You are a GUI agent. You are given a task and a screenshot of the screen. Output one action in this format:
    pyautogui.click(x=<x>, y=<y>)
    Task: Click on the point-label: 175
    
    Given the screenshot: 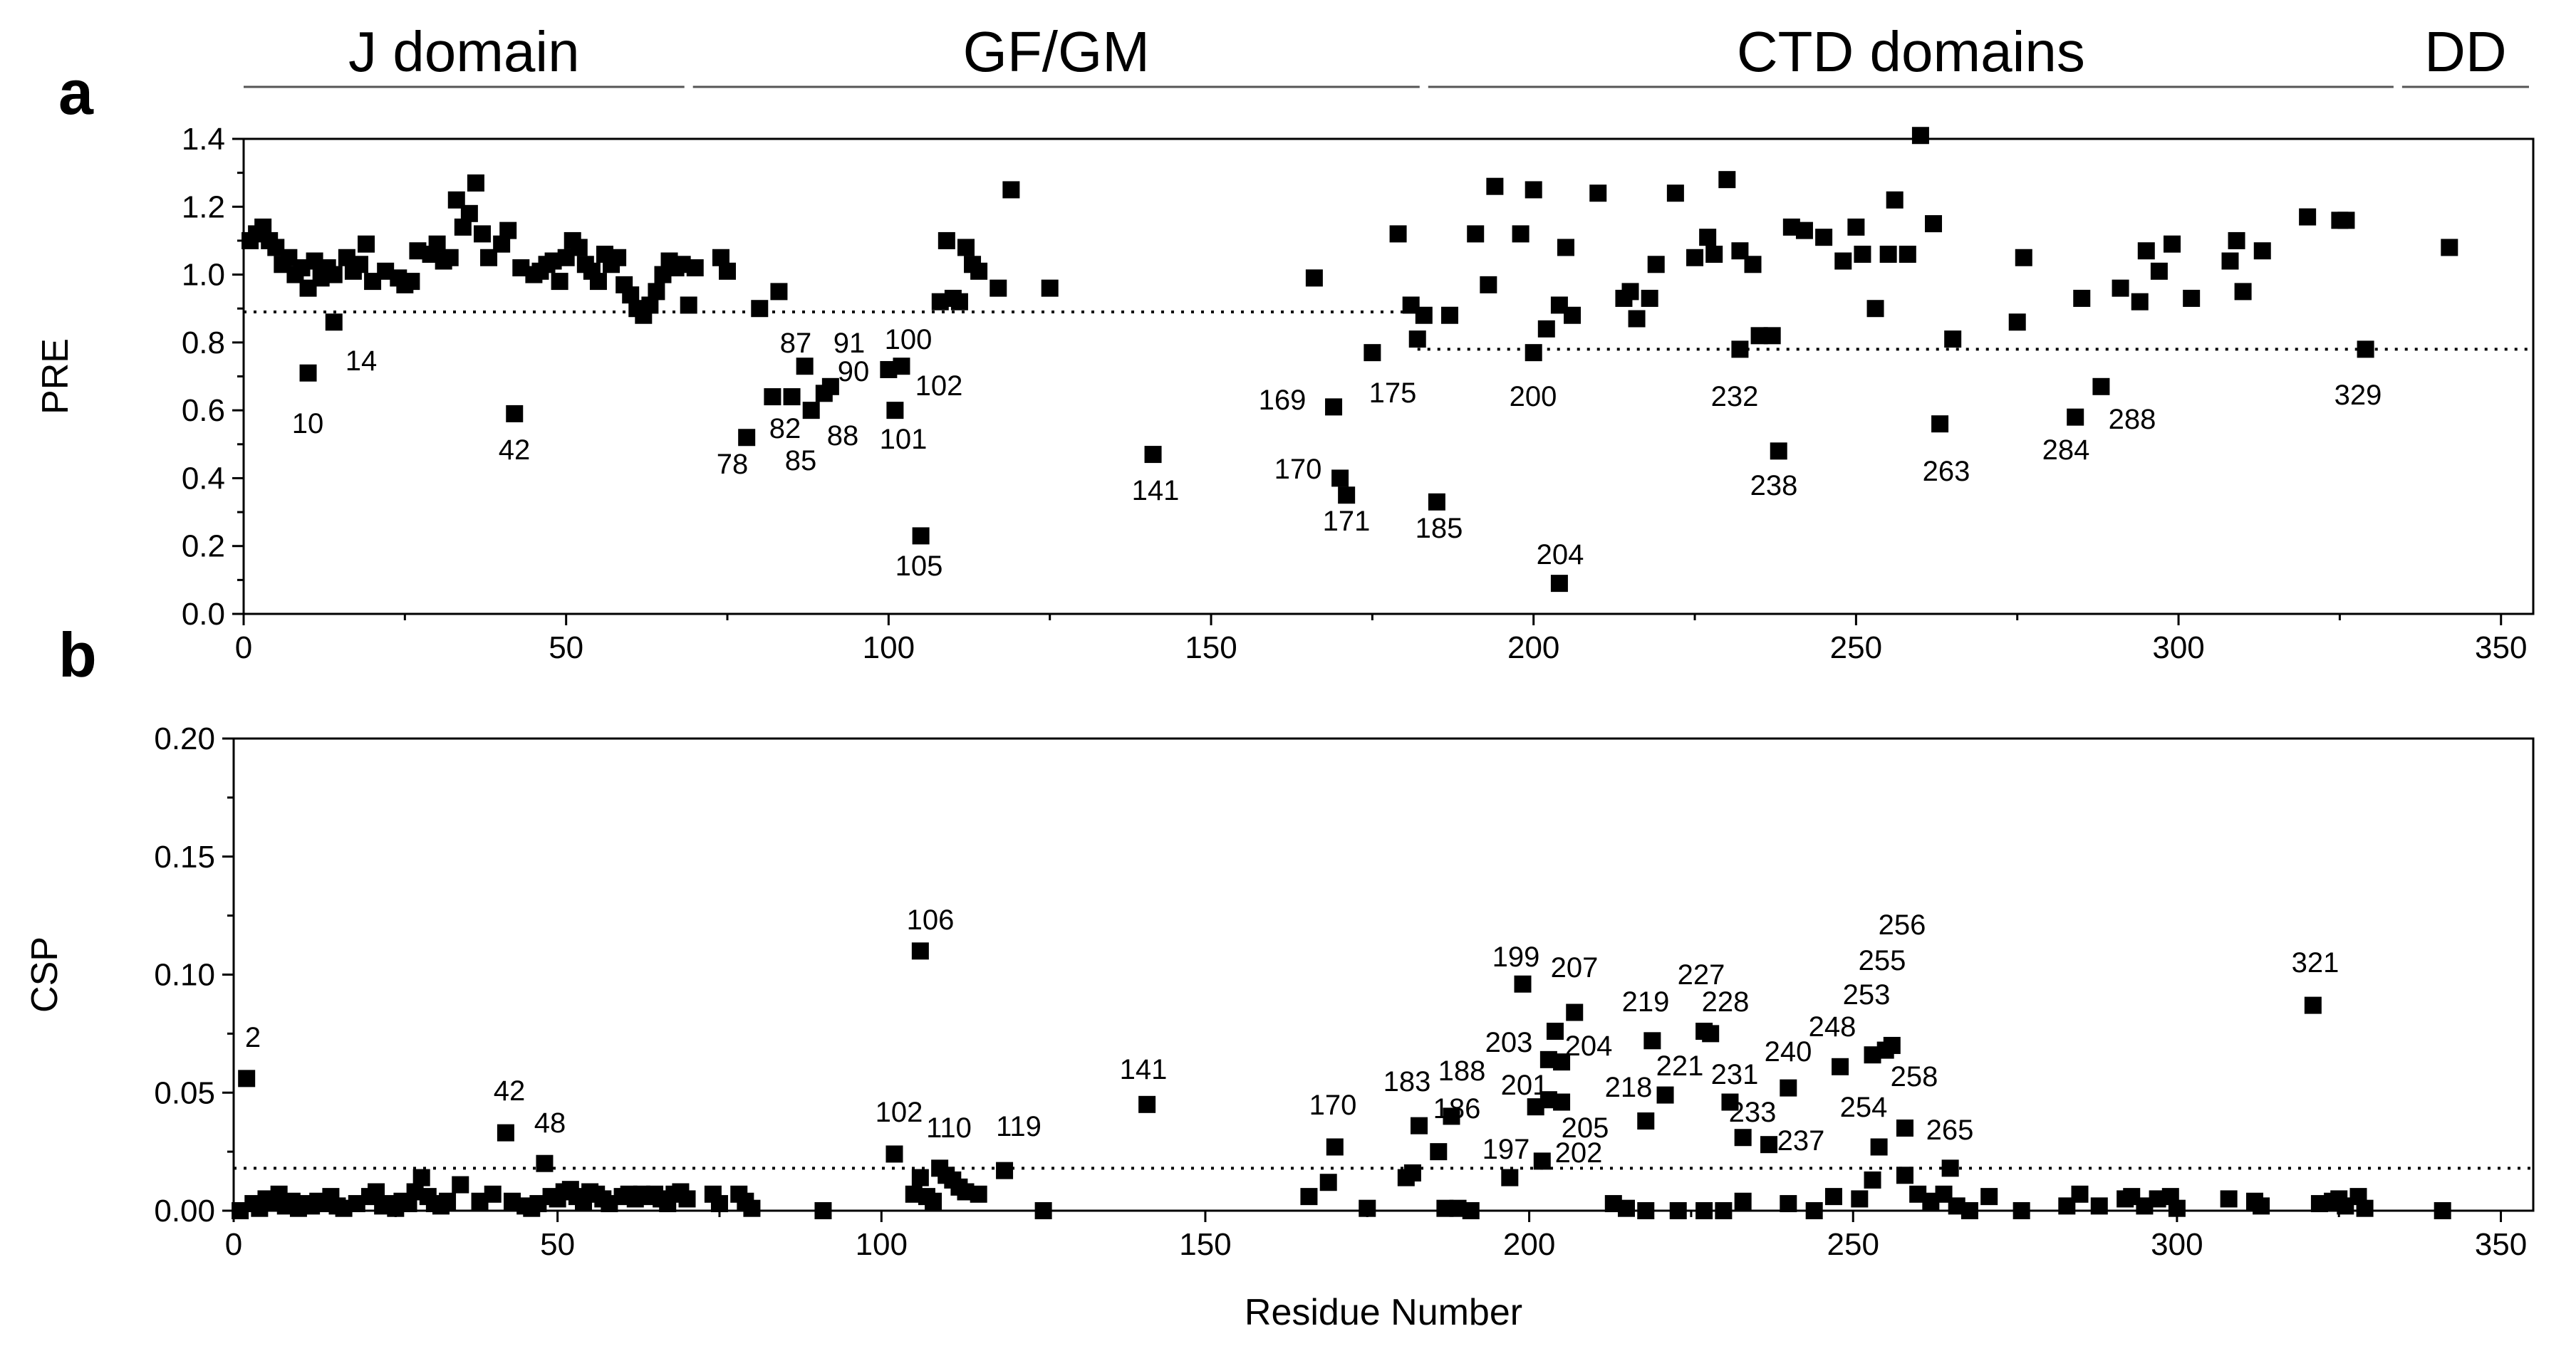 What is the action you would take?
    pyautogui.click(x=1393, y=393)
    